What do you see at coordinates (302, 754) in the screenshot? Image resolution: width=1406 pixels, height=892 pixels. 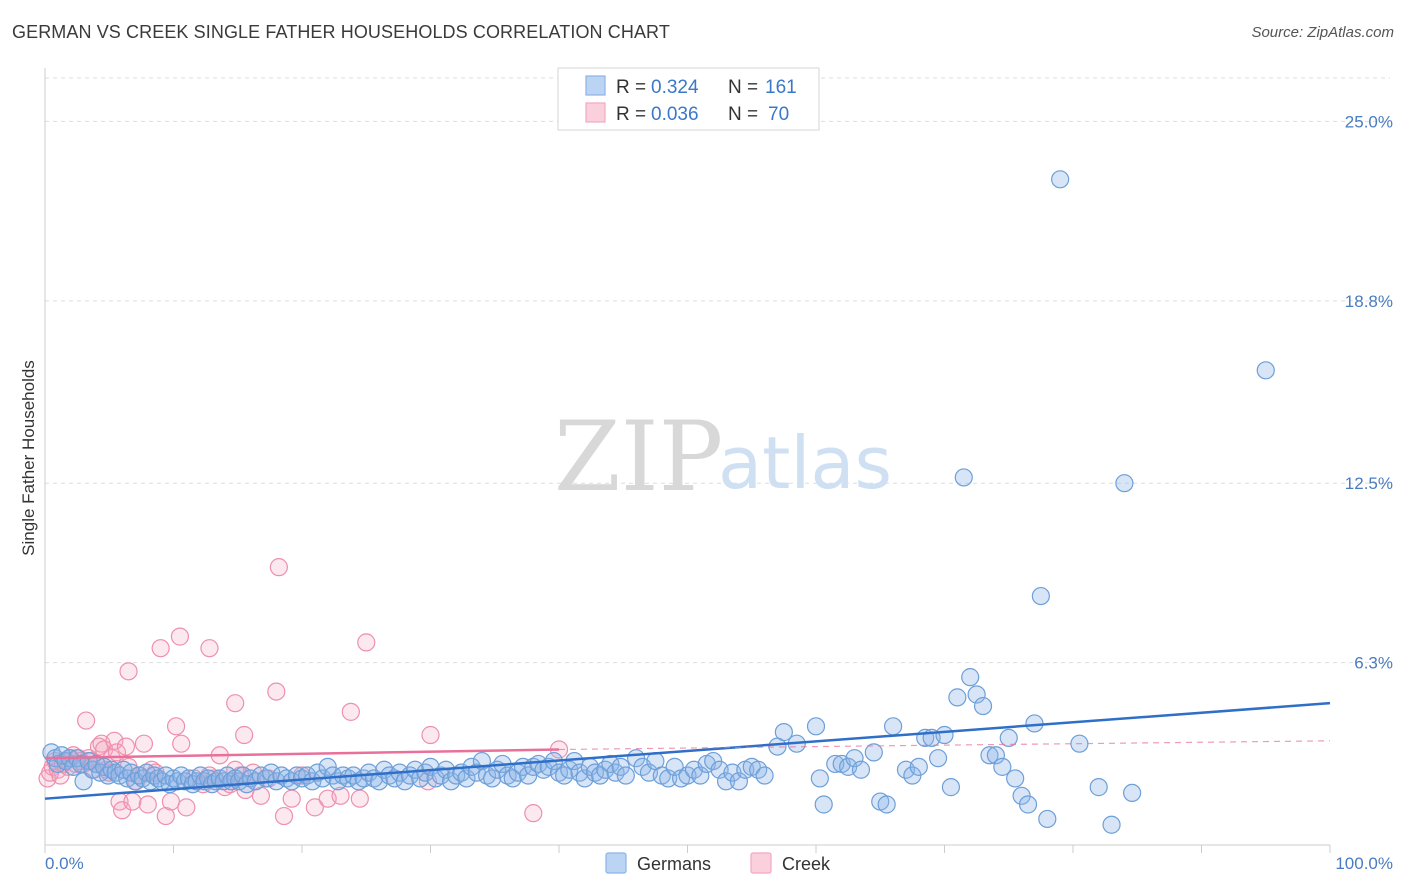 I see `creek-trend-line` at bounding box center [302, 754].